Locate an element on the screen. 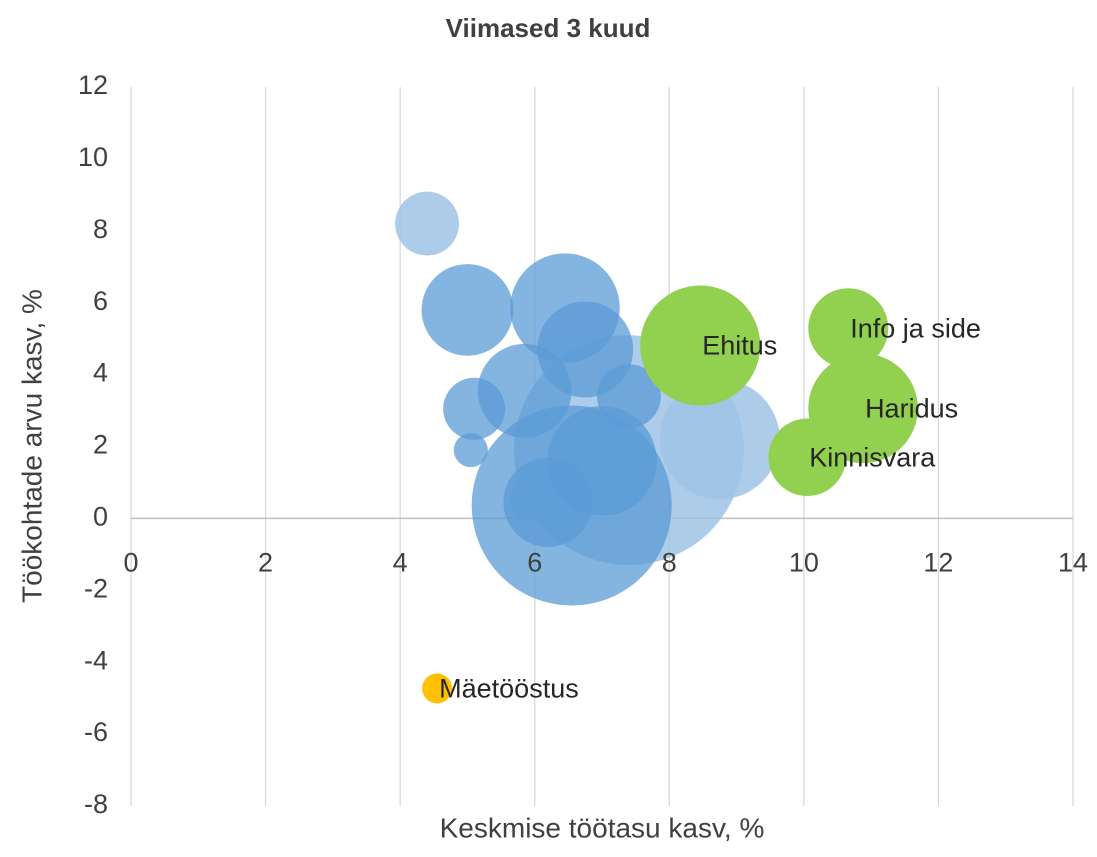 The height and width of the screenshot is (857, 1097). x-tick-label: 6 is located at coordinates (534, 563).